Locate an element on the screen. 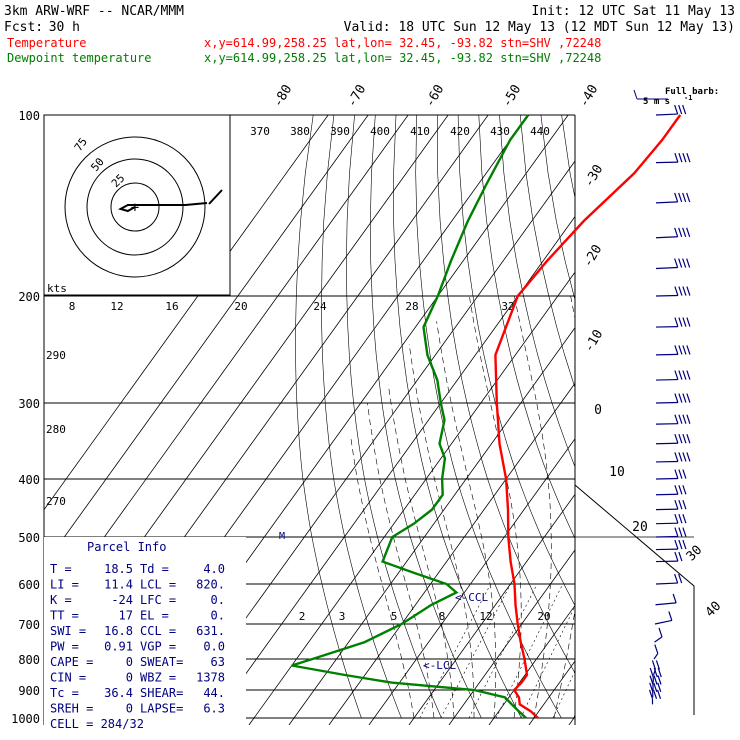 Image resolution: width=740 pixels, height=740 pixels. isotherm-label: -70 is located at coordinates (357, 96).